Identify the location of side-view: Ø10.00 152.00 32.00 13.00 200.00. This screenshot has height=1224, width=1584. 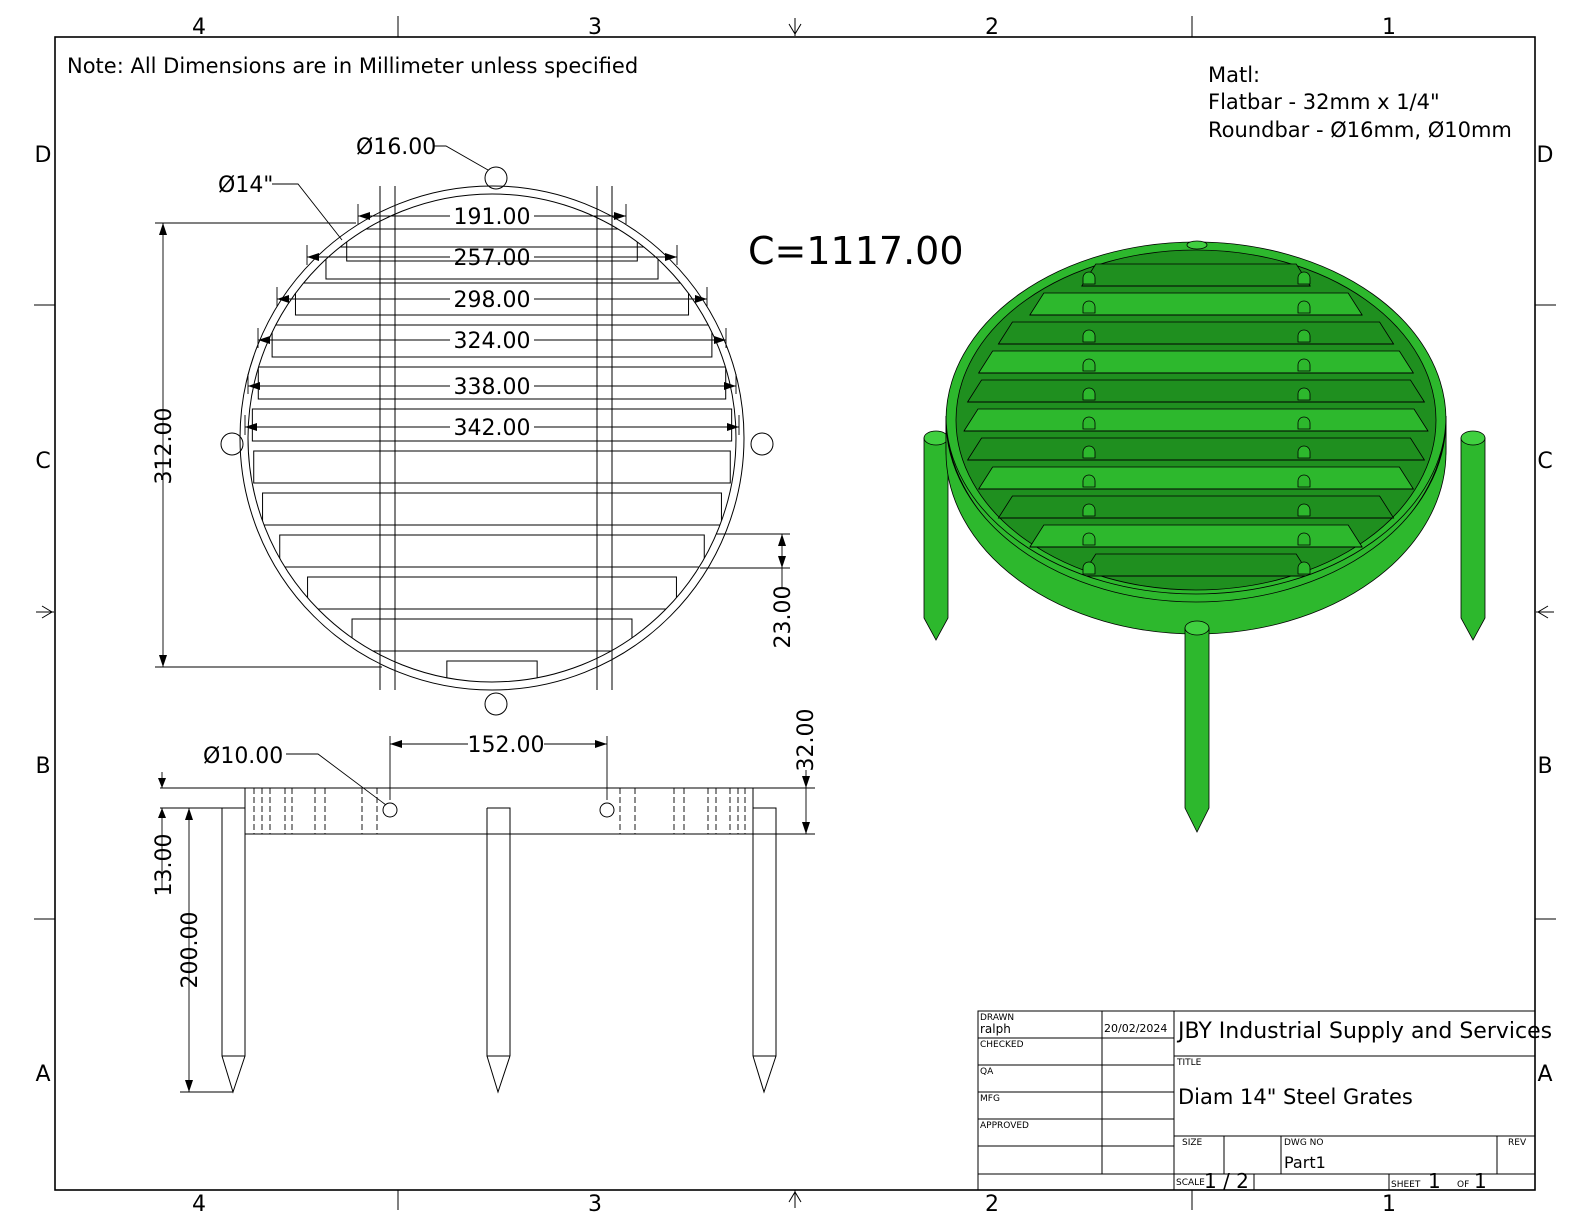
(485, 901).